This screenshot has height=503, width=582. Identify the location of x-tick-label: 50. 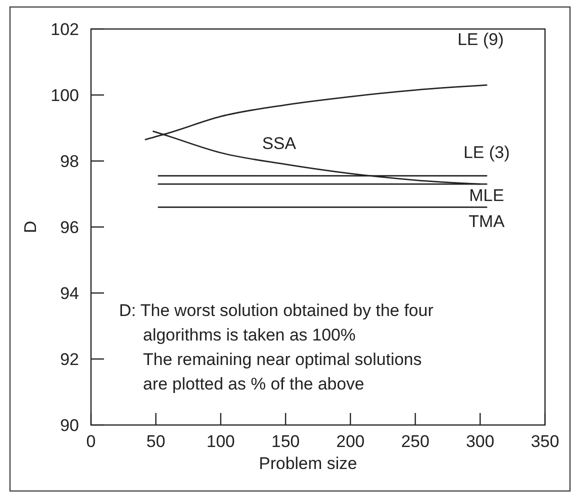
(156, 441).